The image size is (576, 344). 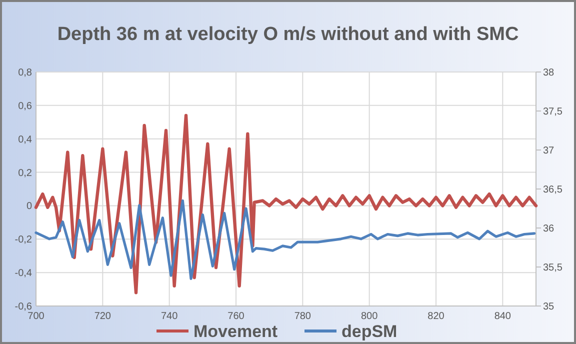 What do you see at coordinates (23, 274) in the screenshot?
I see `y-tick-label: -0,4` at bounding box center [23, 274].